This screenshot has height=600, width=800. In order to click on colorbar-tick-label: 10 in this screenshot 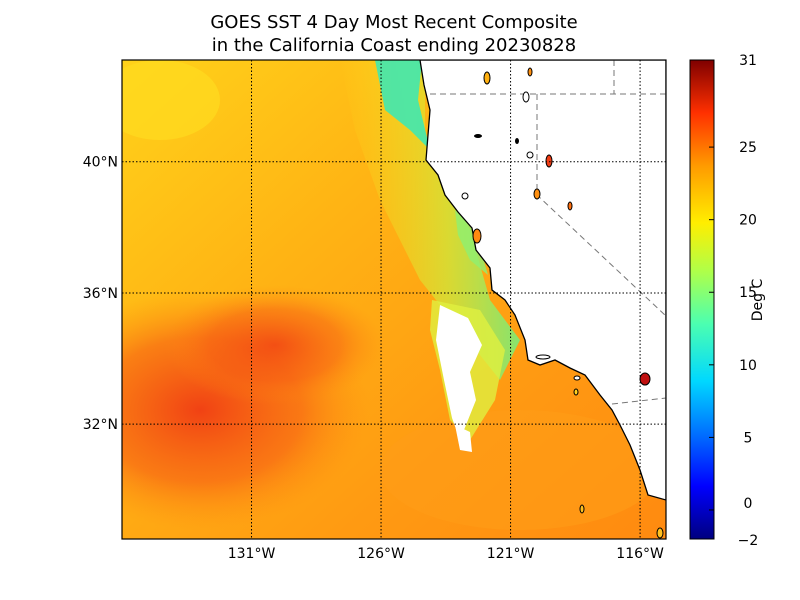, I will do `click(748, 366)`.